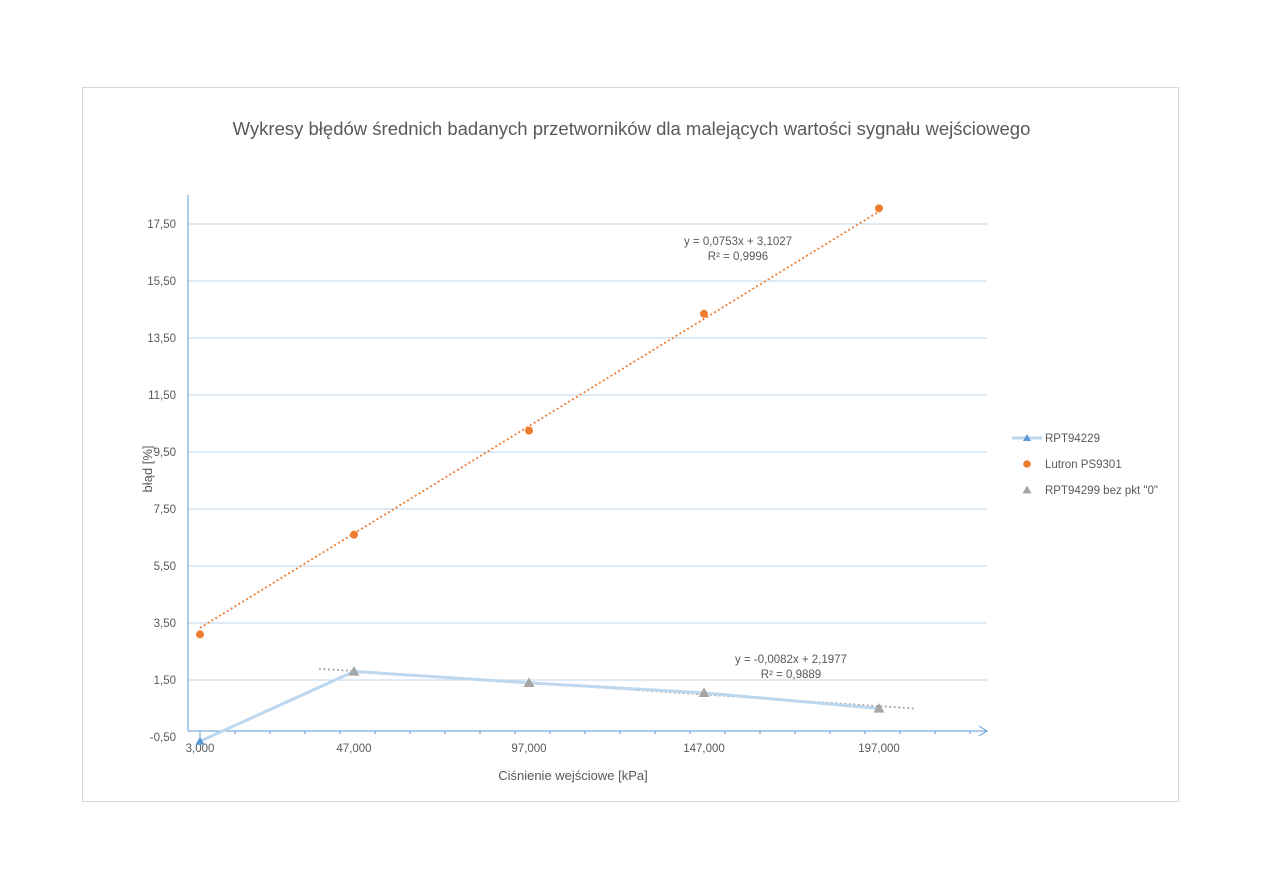 Image resolution: width=1263 pixels, height=893 pixels. What do you see at coordinates (147, 469) in the screenshot?
I see `y-axis-title: błąd [%]` at bounding box center [147, 469].